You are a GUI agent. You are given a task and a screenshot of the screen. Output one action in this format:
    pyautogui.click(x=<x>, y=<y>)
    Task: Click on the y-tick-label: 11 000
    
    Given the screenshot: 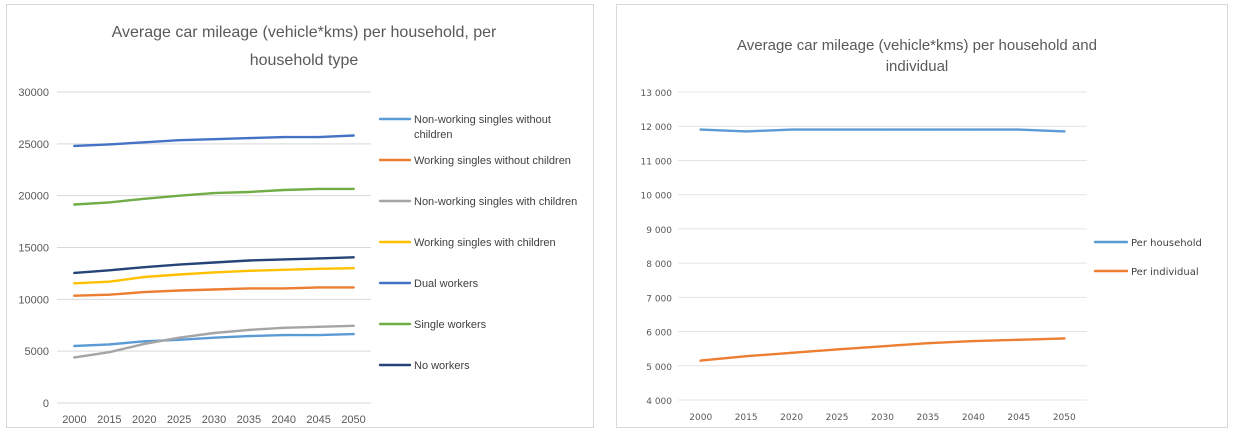 What is the action you would take?
    pyautogui.click(x=657, y=162)
    